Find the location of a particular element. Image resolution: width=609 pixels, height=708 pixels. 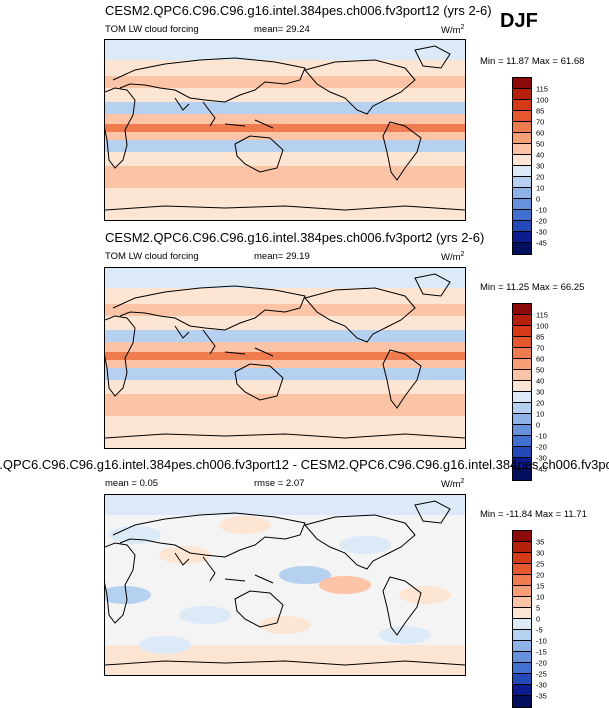

panel-1-units: W/m2 is located at coordinates (453, 30).